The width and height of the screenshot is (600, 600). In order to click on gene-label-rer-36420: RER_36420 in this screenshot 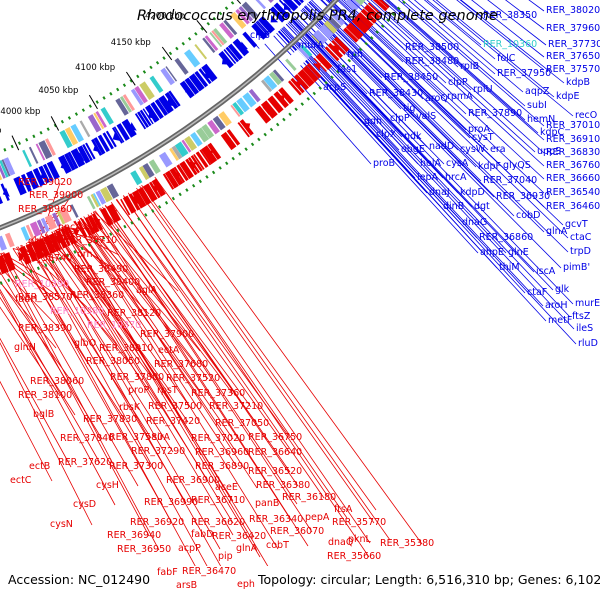, I will do `click(239, 536)`.